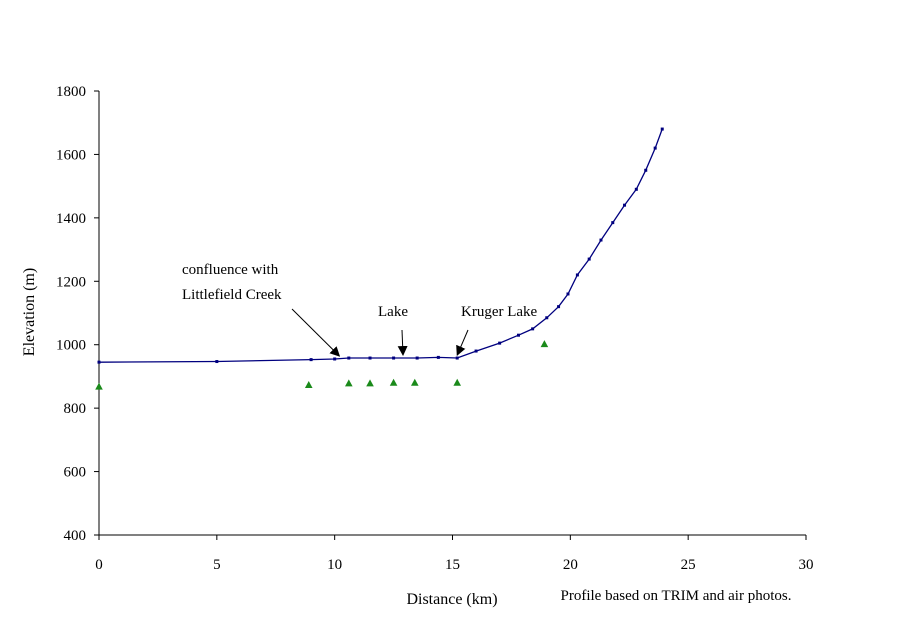 Image resolution: width=911 pixels, height=623 pixels. What do you see at coordinates (71, 219) in the screenshot?
I see `y-tick-label: 1400` at bounding box center [71, 219].